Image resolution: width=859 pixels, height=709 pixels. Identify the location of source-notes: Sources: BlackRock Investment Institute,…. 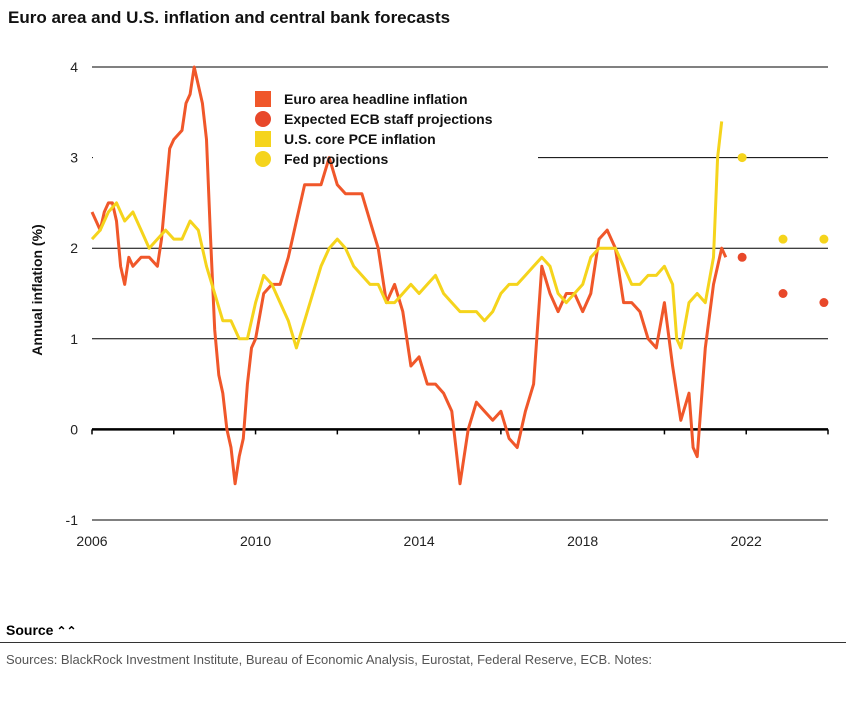
(329, 659).